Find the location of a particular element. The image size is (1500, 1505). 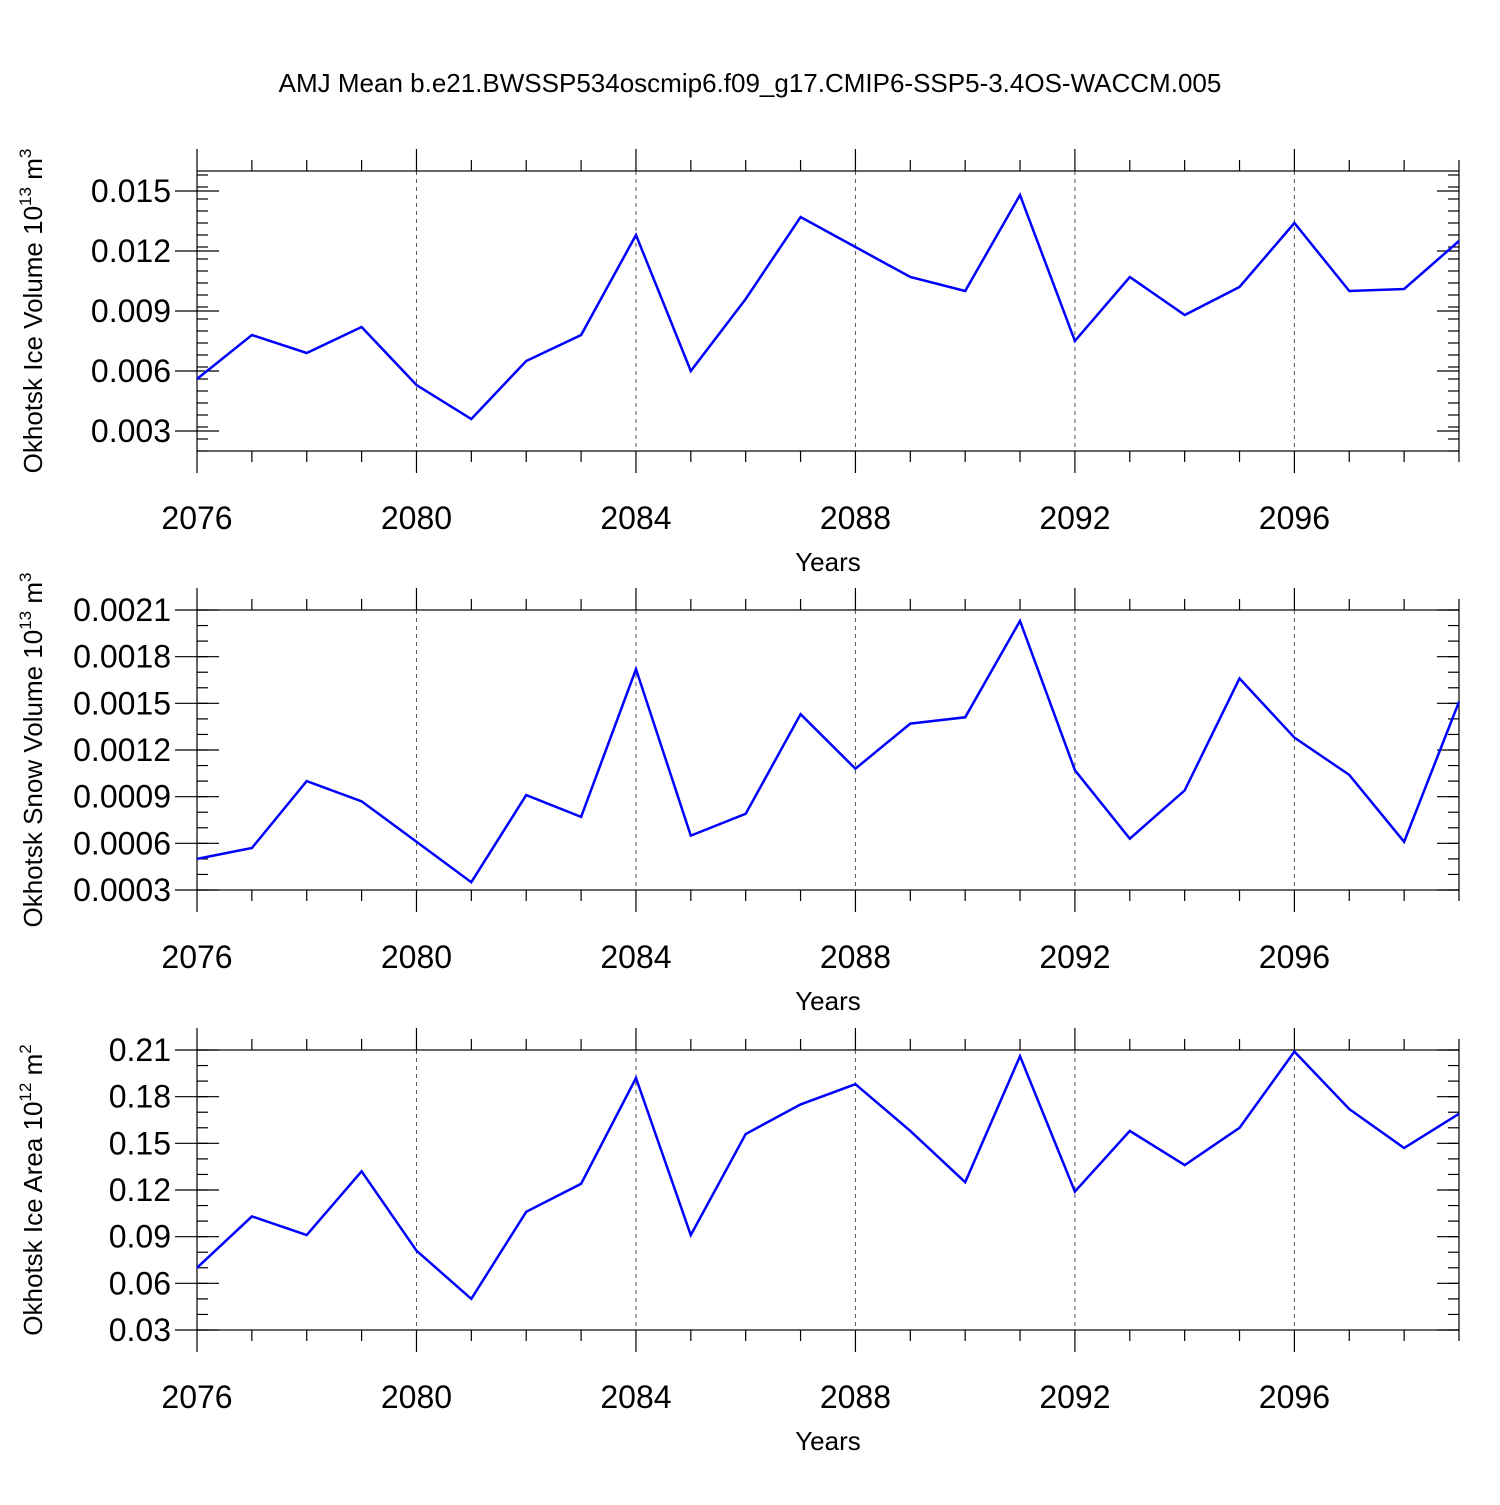

chart-1-y-axis-label-part: m is located at coordinates (33, 172).